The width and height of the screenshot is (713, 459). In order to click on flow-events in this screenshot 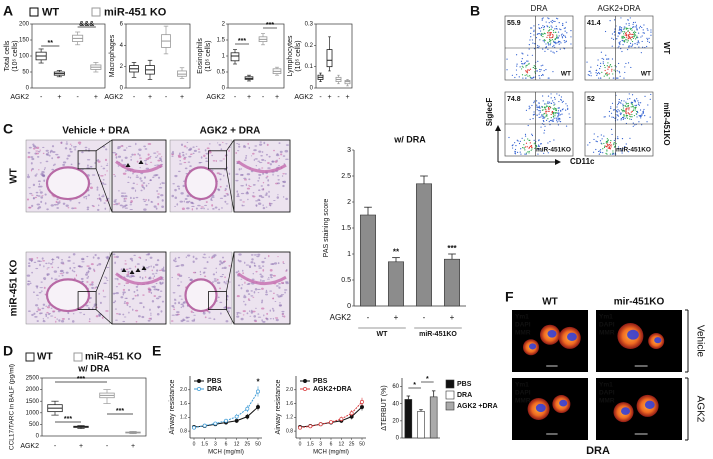, I will do `click(539, 48)`.